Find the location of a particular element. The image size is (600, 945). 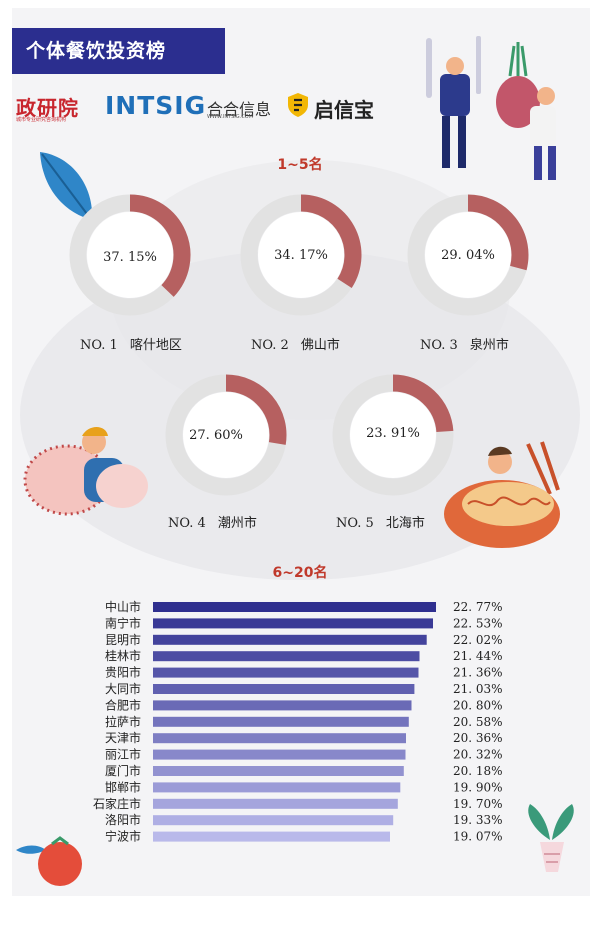

donut-value-1: 37. 15% is located at coordinates (130, 257).